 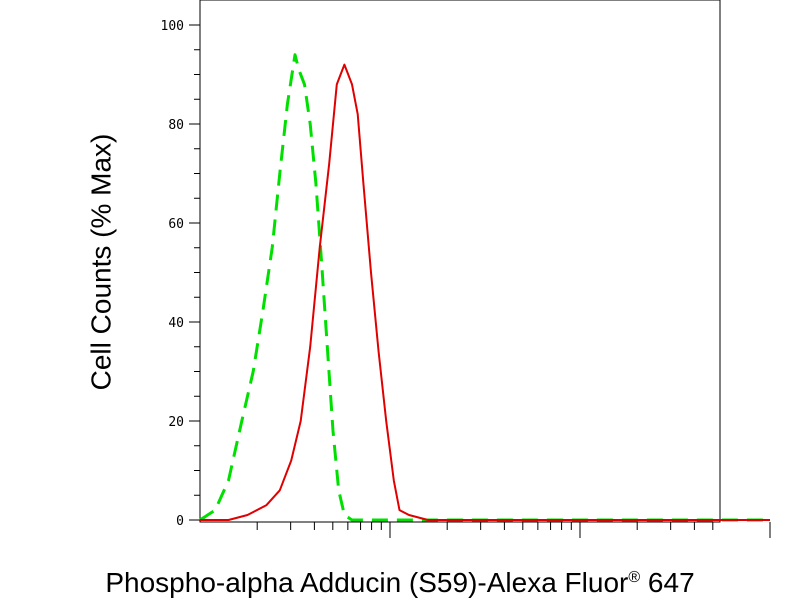 What do you see at coordinates (180, 274) in the screenshot?
I see `y-axis: 0 20 40 60 80 100` at bounding box center [180, 274].